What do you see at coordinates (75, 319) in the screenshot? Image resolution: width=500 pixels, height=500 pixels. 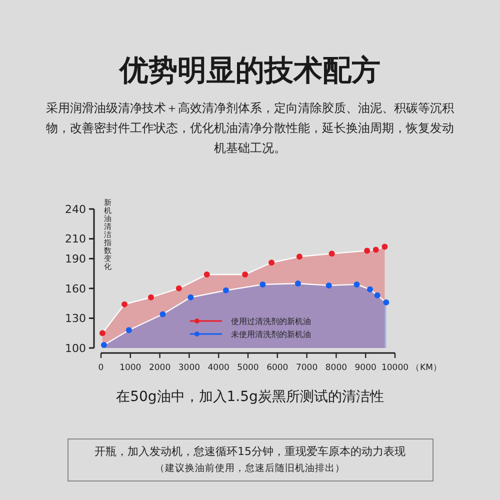 I see `y-tick-label: 130` at bounding box center [75, 319].